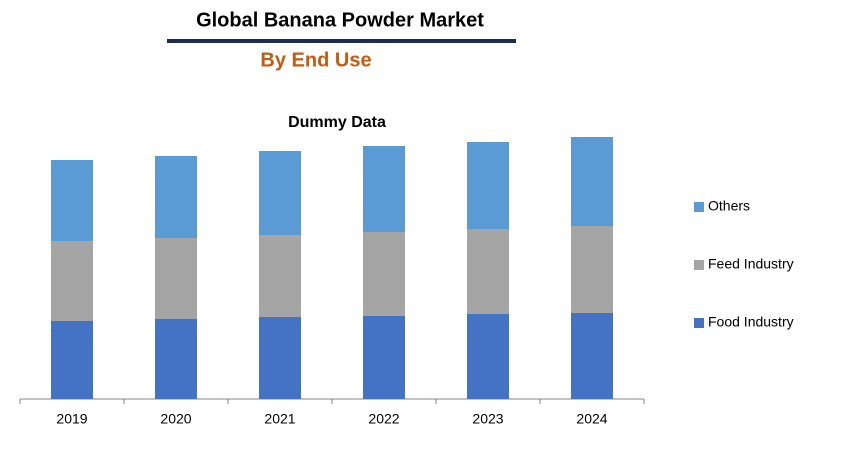 This screenshot has height=458, width=860. Describe the element at coordinates (729, 206) in the screenshot. I see `legend-label: Others` at that location.